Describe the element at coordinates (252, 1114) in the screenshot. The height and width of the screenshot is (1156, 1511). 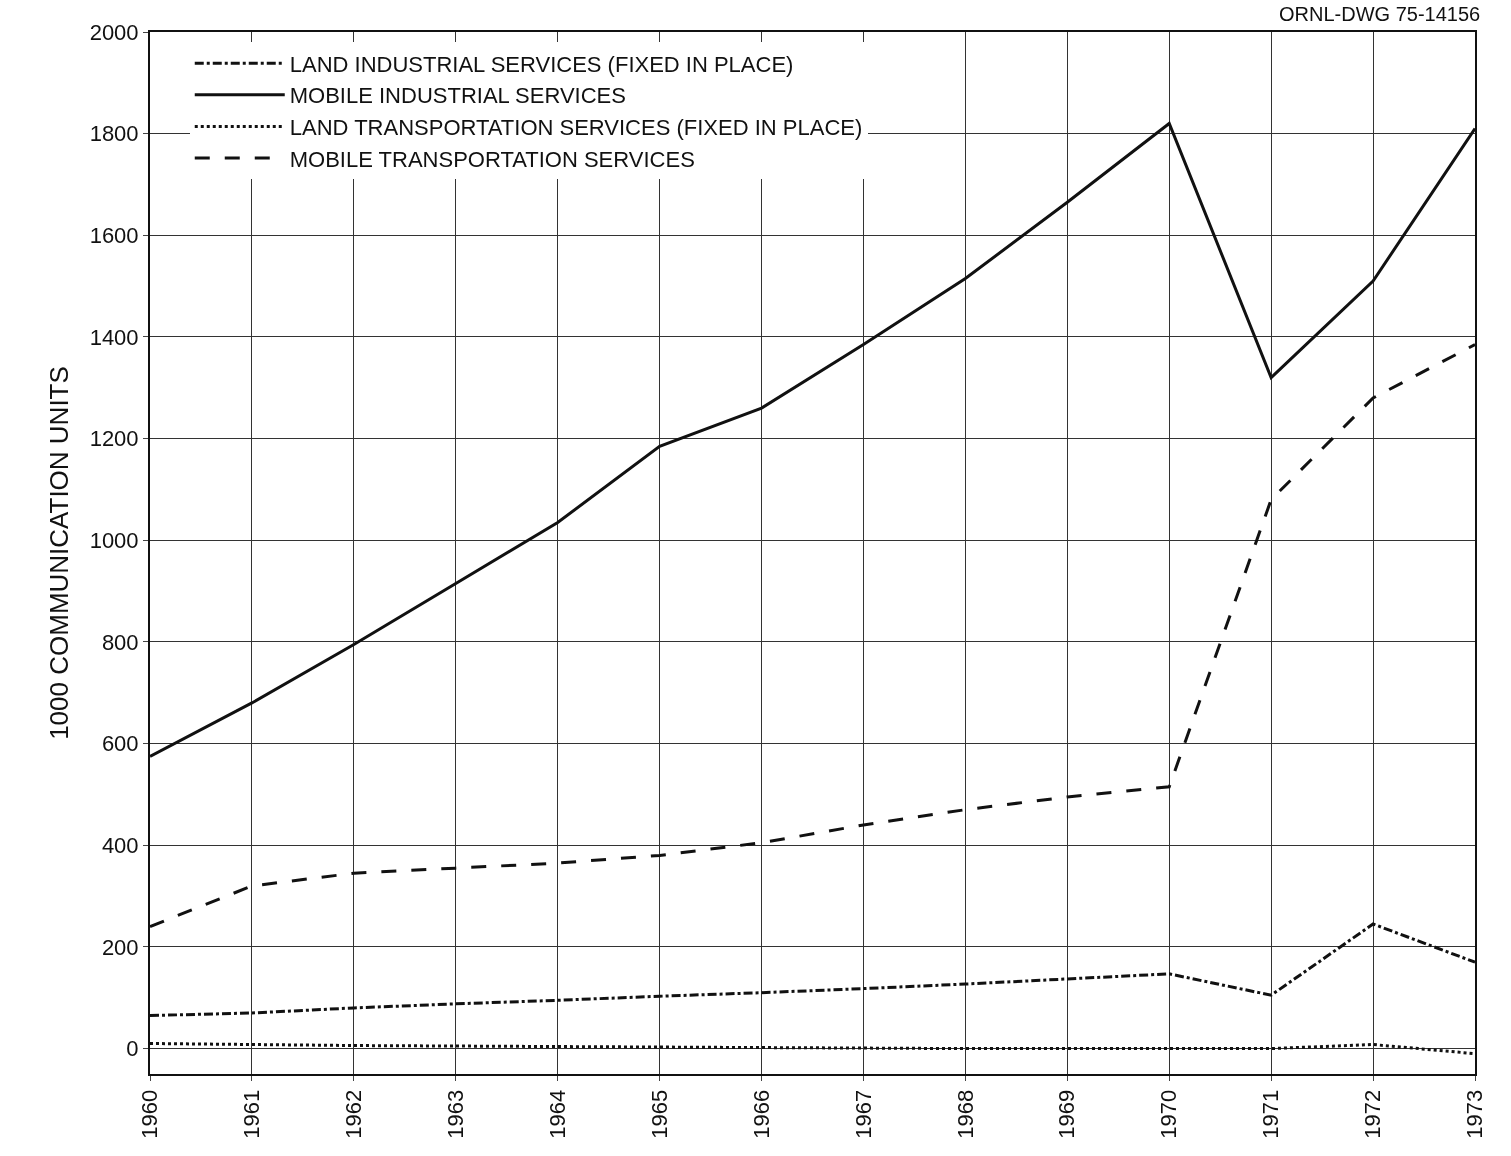
I see `x-tick-label: 1961` at that location.